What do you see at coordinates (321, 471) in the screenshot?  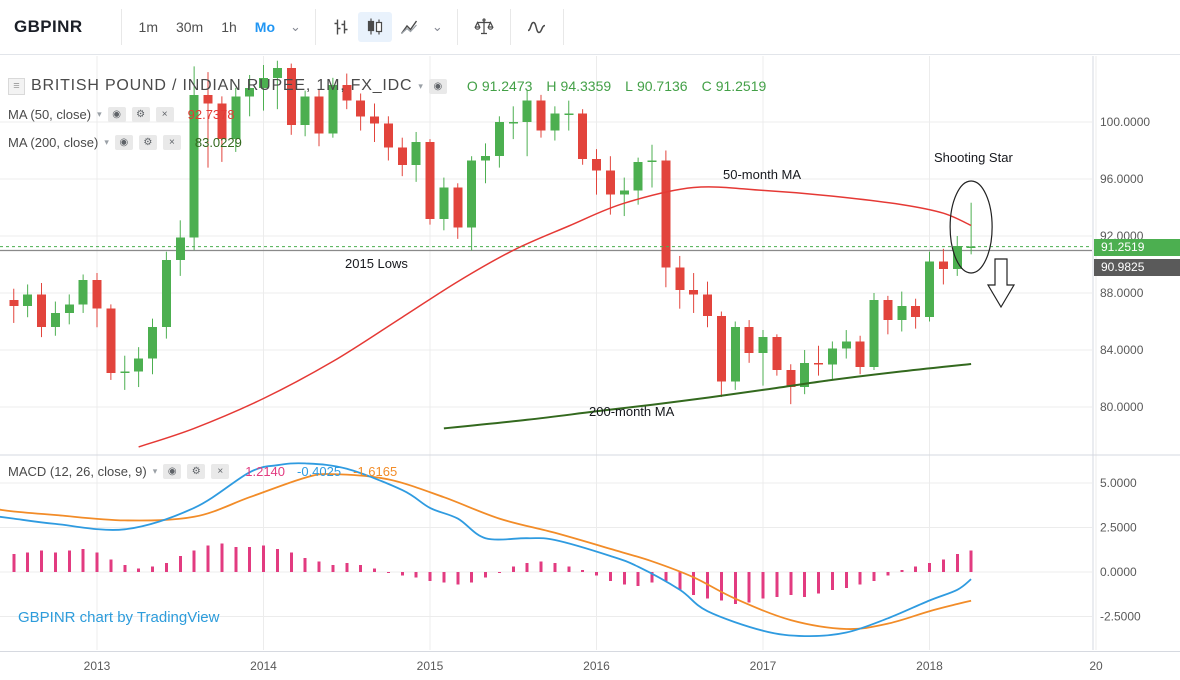 I see `macd-values: 1.2140 -0.4025 -1.6165` at bounding box center [321, 471].